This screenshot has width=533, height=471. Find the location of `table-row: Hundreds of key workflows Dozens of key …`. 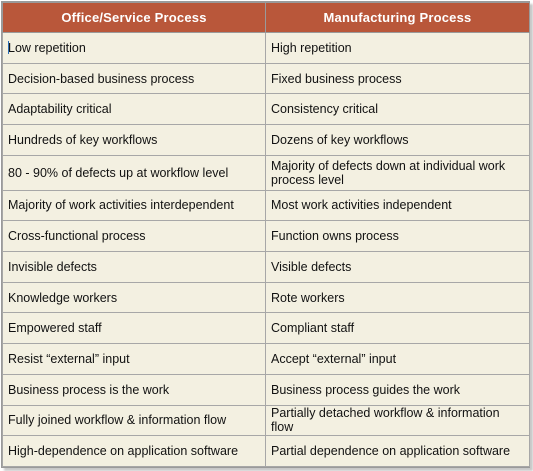

table-row: Hundreds of key workflows Dozens of key … is located at coordinates (266, 140).